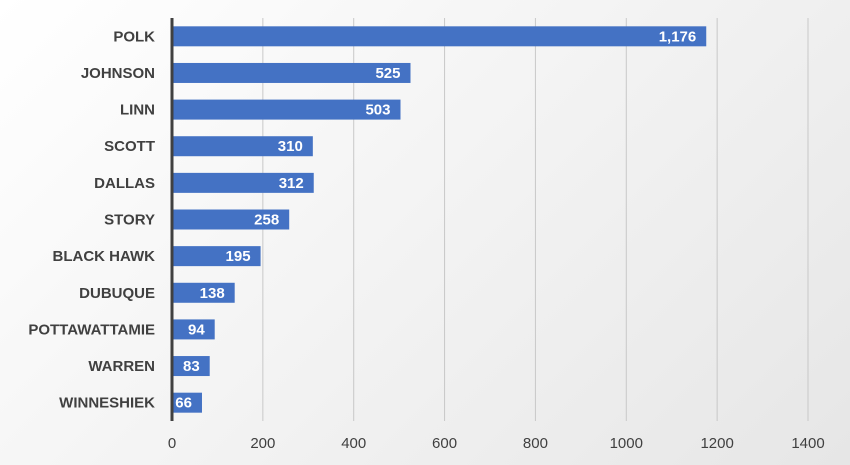 This screenshot has width=850, height=465. Describe the element at coordinates (377, 110) in the screenshot. I see `data-label: 503` at that location.